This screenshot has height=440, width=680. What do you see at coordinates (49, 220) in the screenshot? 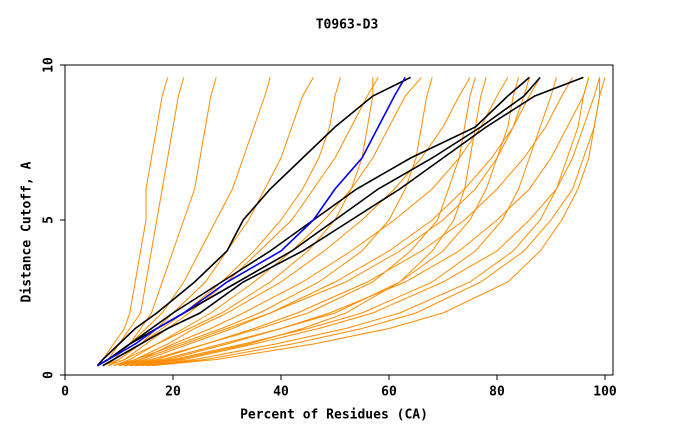
I see `y-tick-label: 5` at bounding box center [49, 220].